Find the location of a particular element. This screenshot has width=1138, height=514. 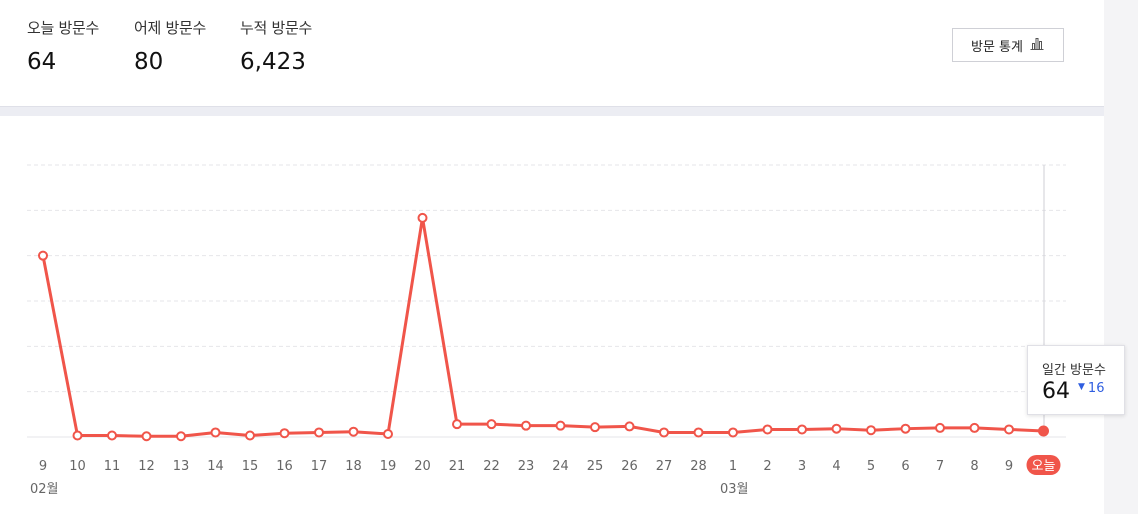

stat-total: 누적 방문수 6,423 is located at coordinates (276, 46).